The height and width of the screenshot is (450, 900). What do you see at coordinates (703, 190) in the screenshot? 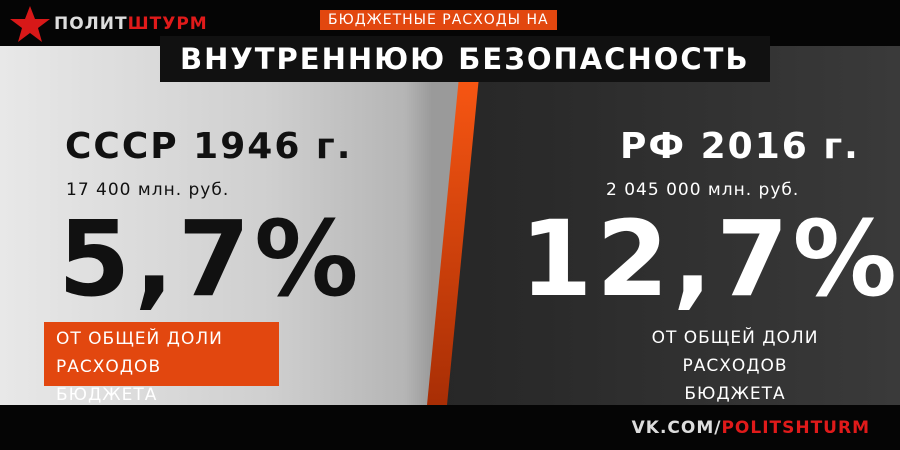
I see `rf-amount: 2 045 000 млн. руб.` at bounding box center [703, 190].